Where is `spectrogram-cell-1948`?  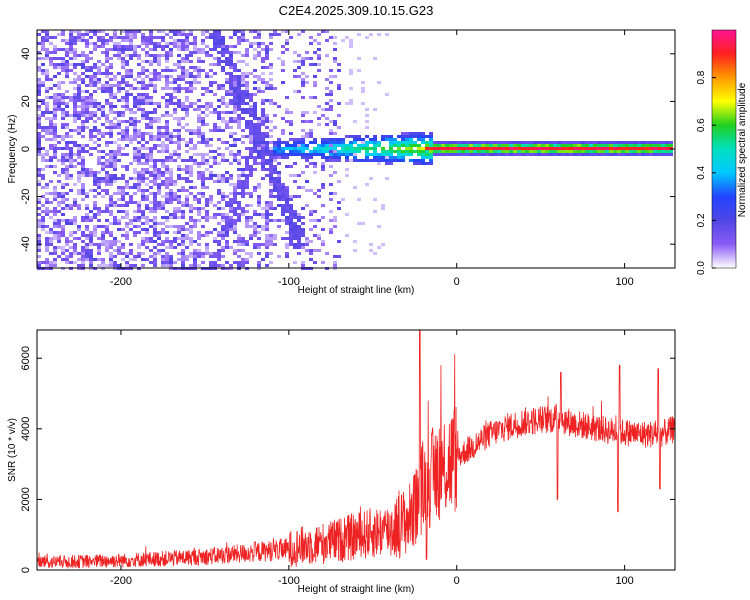 spectrogram-cell-1948 is located at coordinates (215, 256).